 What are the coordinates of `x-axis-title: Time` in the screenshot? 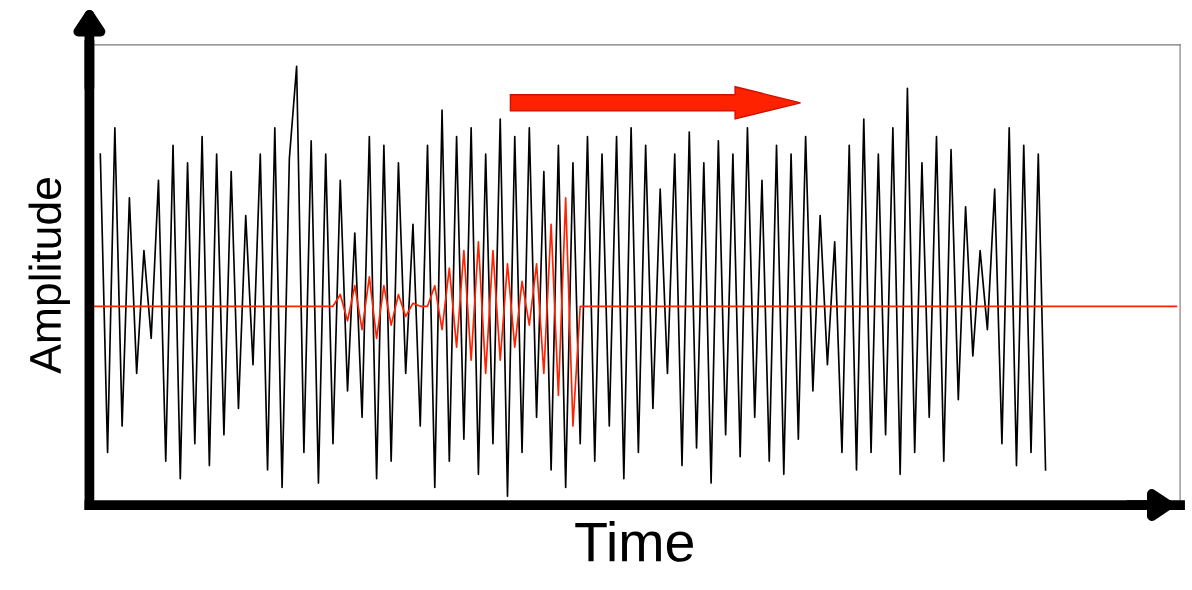 It's located at (634, 541).